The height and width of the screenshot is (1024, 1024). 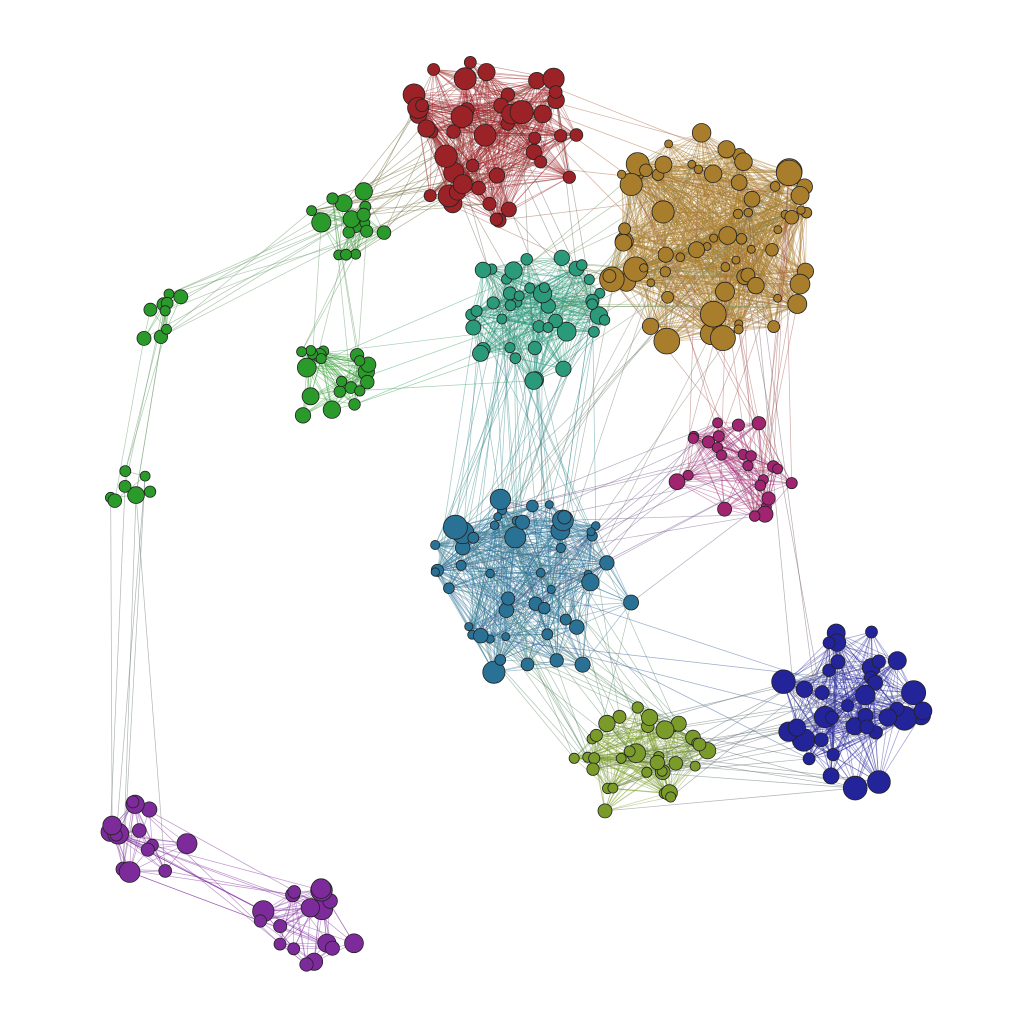 I want to click on gold-teal-edge, so click(x=593, y=243).